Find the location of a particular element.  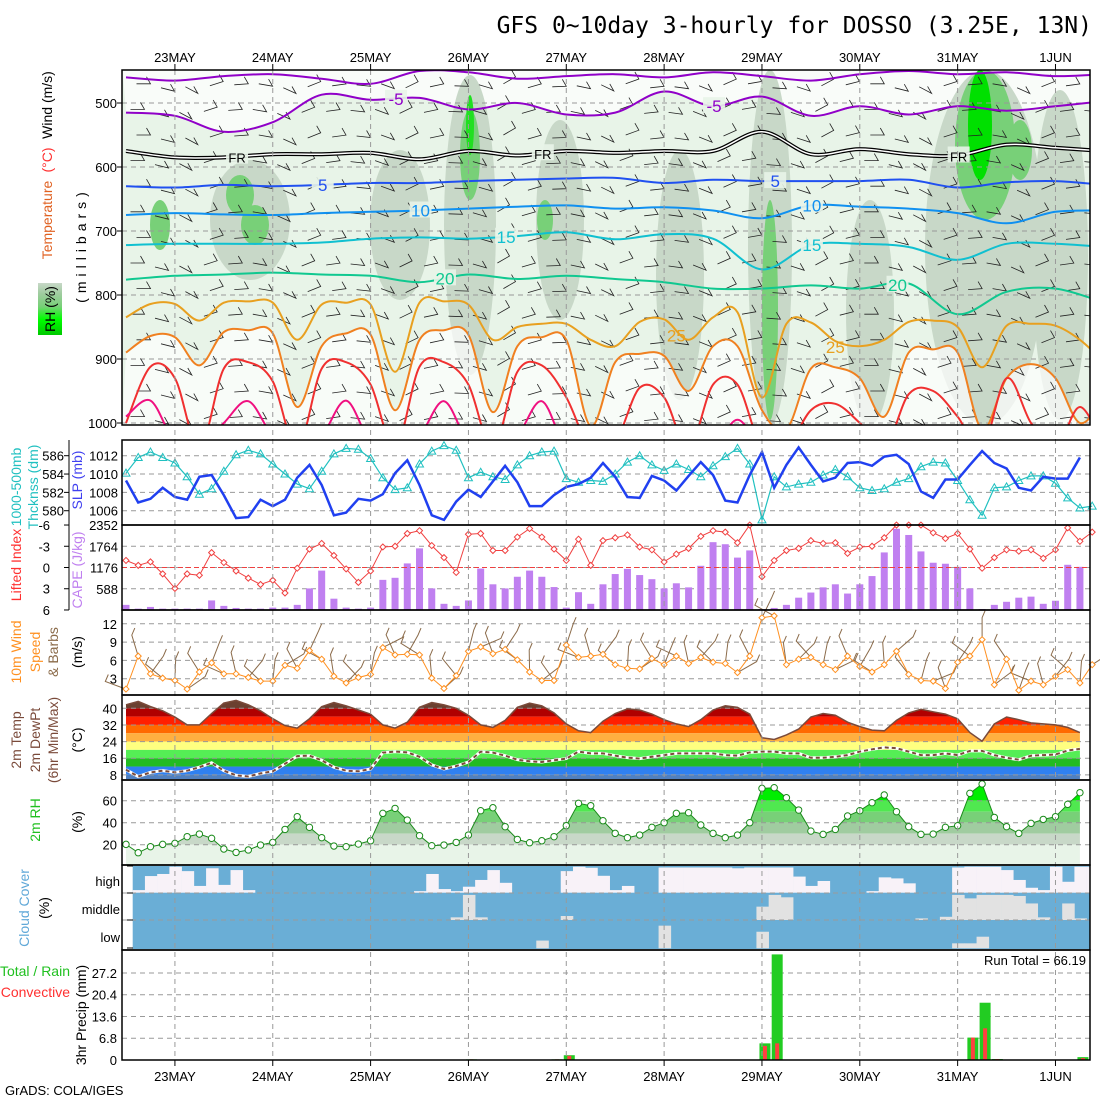

pressure-tick-label: 800 is located at coordinates (106, 295).